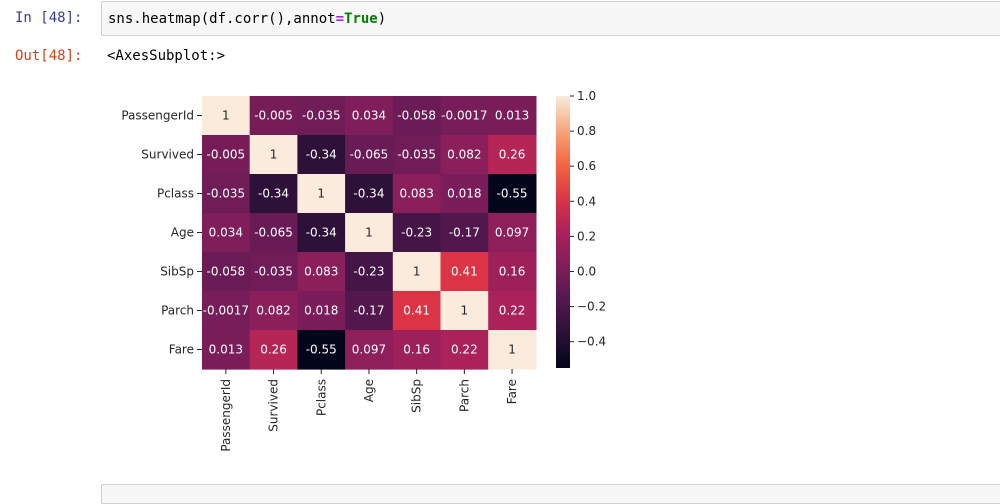  I want to click on colorbar-tick-label: 0.8, so click(586, 131).